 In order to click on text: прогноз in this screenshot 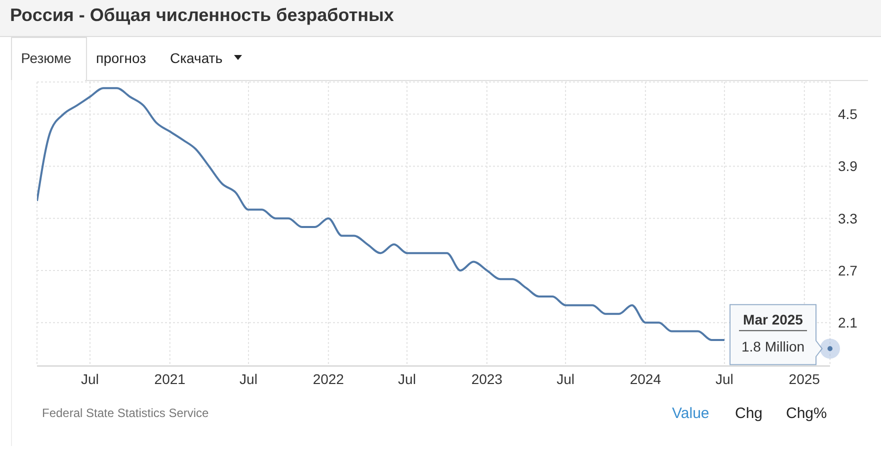, I will do `click(121, 58)`.